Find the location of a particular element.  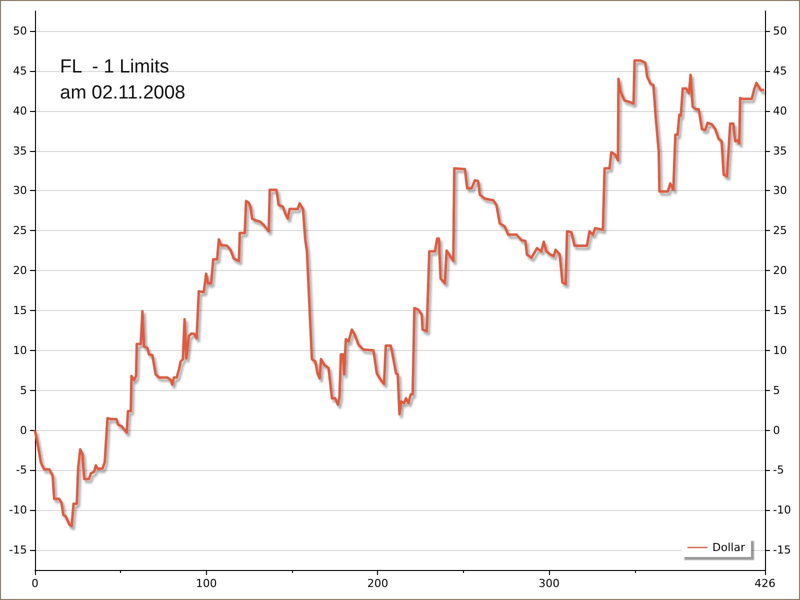

legend-label: Dollar is located at coordinates (729, 547).